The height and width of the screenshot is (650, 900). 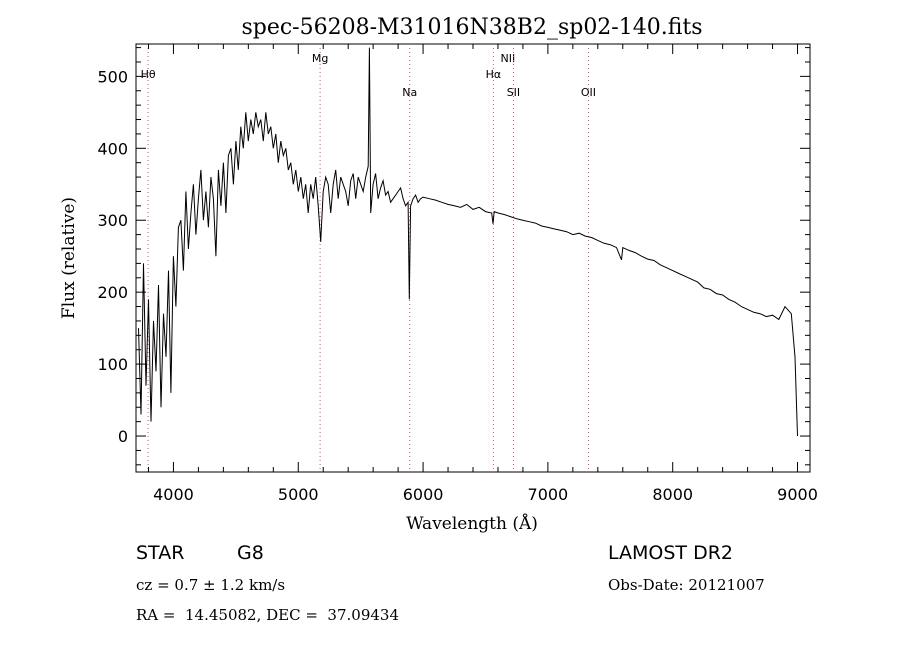 What do you see at coordinates (298, 494) in the screenshot?
I see `x-tick-label: 5000` at bounding box center [298, 494].